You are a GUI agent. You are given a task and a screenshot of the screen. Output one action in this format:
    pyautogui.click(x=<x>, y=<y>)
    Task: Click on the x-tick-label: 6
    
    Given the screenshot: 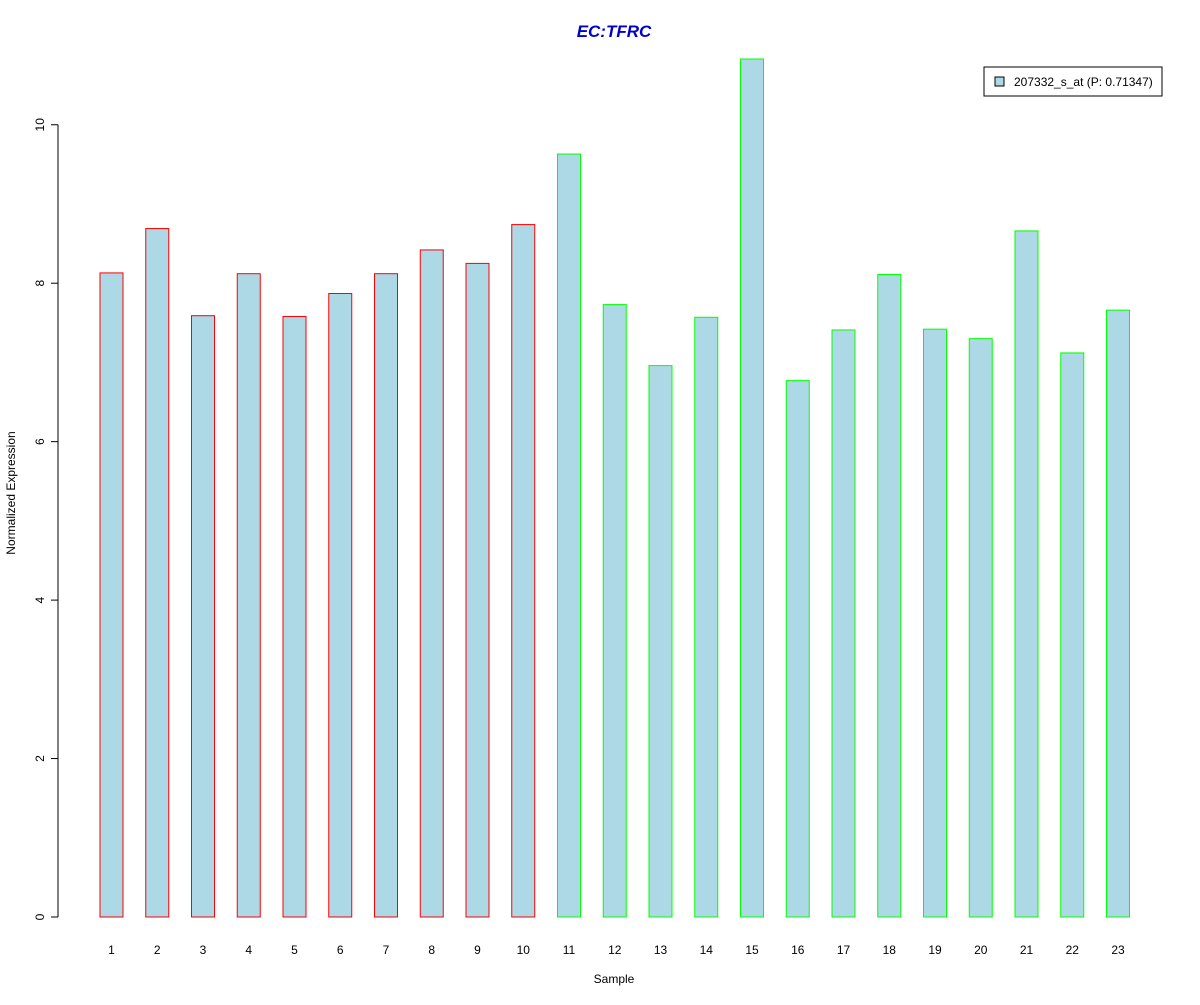 What is the action you would take?
    pyautogui.click(x=340, y=950)
    